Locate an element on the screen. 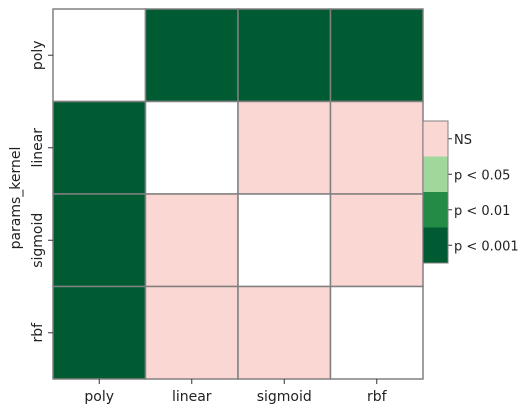 The image size is (519, 413). heatmap-cell-poly-poly is located at coordinates (99, 55).